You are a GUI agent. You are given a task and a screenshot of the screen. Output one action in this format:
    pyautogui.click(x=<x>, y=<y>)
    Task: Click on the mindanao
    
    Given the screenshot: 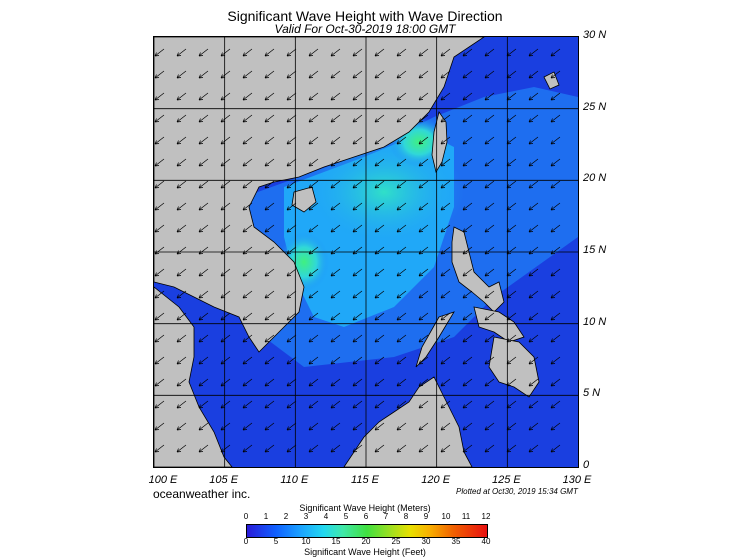 What is the action you would take?
    pyautogui.click(x=514, y=367)
    